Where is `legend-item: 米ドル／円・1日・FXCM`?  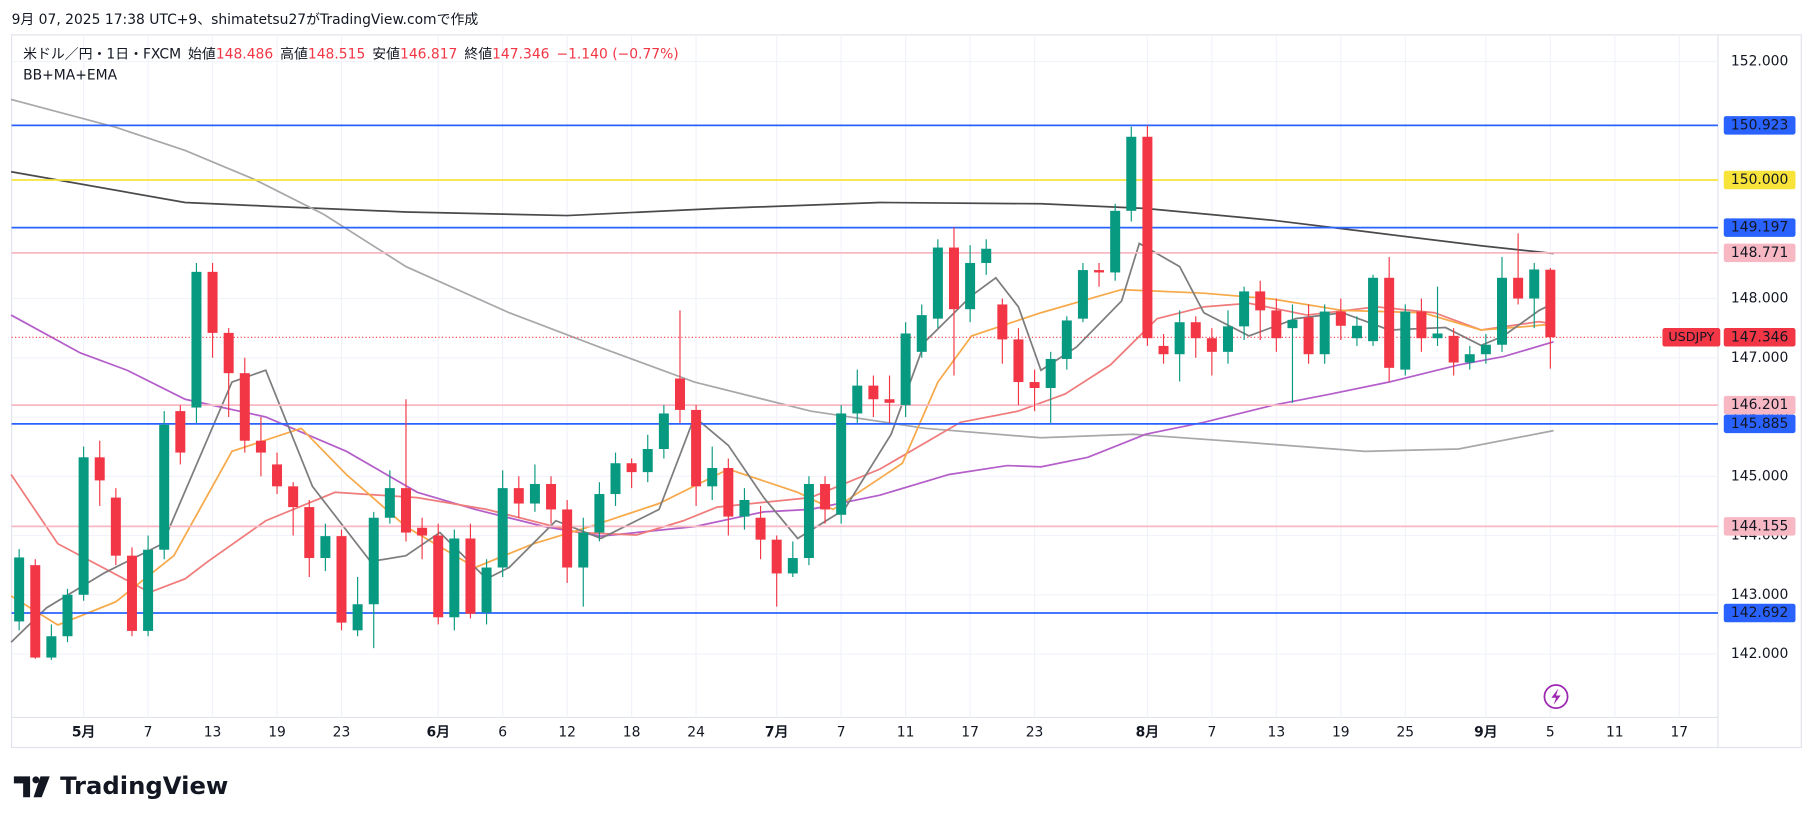 legend-item: 米ドル／円・1日・FXCM is located at coordinates (102, 55).